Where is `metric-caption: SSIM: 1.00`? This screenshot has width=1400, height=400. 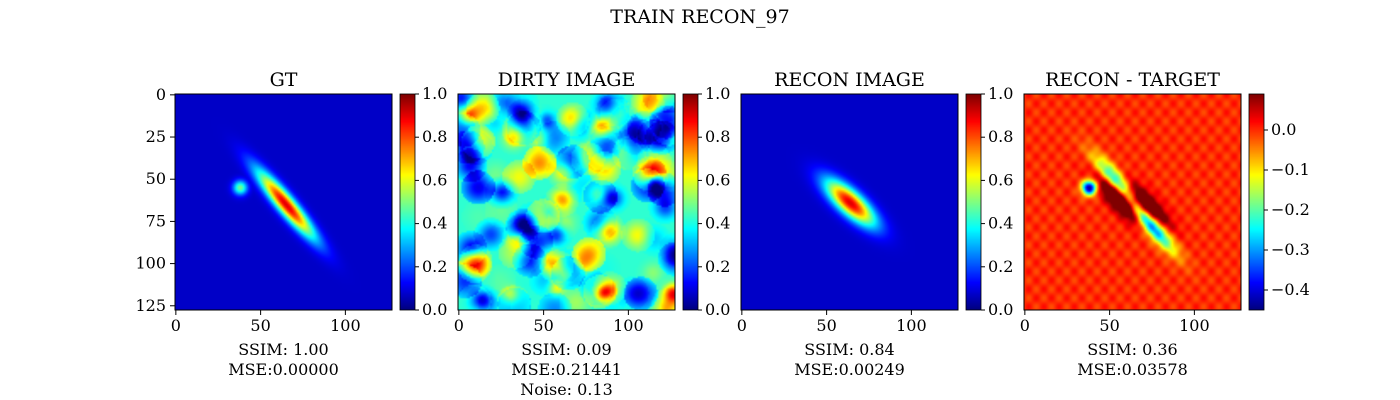 metric-caption: SSIM: 1.00 is located at coordinates (283, 349).